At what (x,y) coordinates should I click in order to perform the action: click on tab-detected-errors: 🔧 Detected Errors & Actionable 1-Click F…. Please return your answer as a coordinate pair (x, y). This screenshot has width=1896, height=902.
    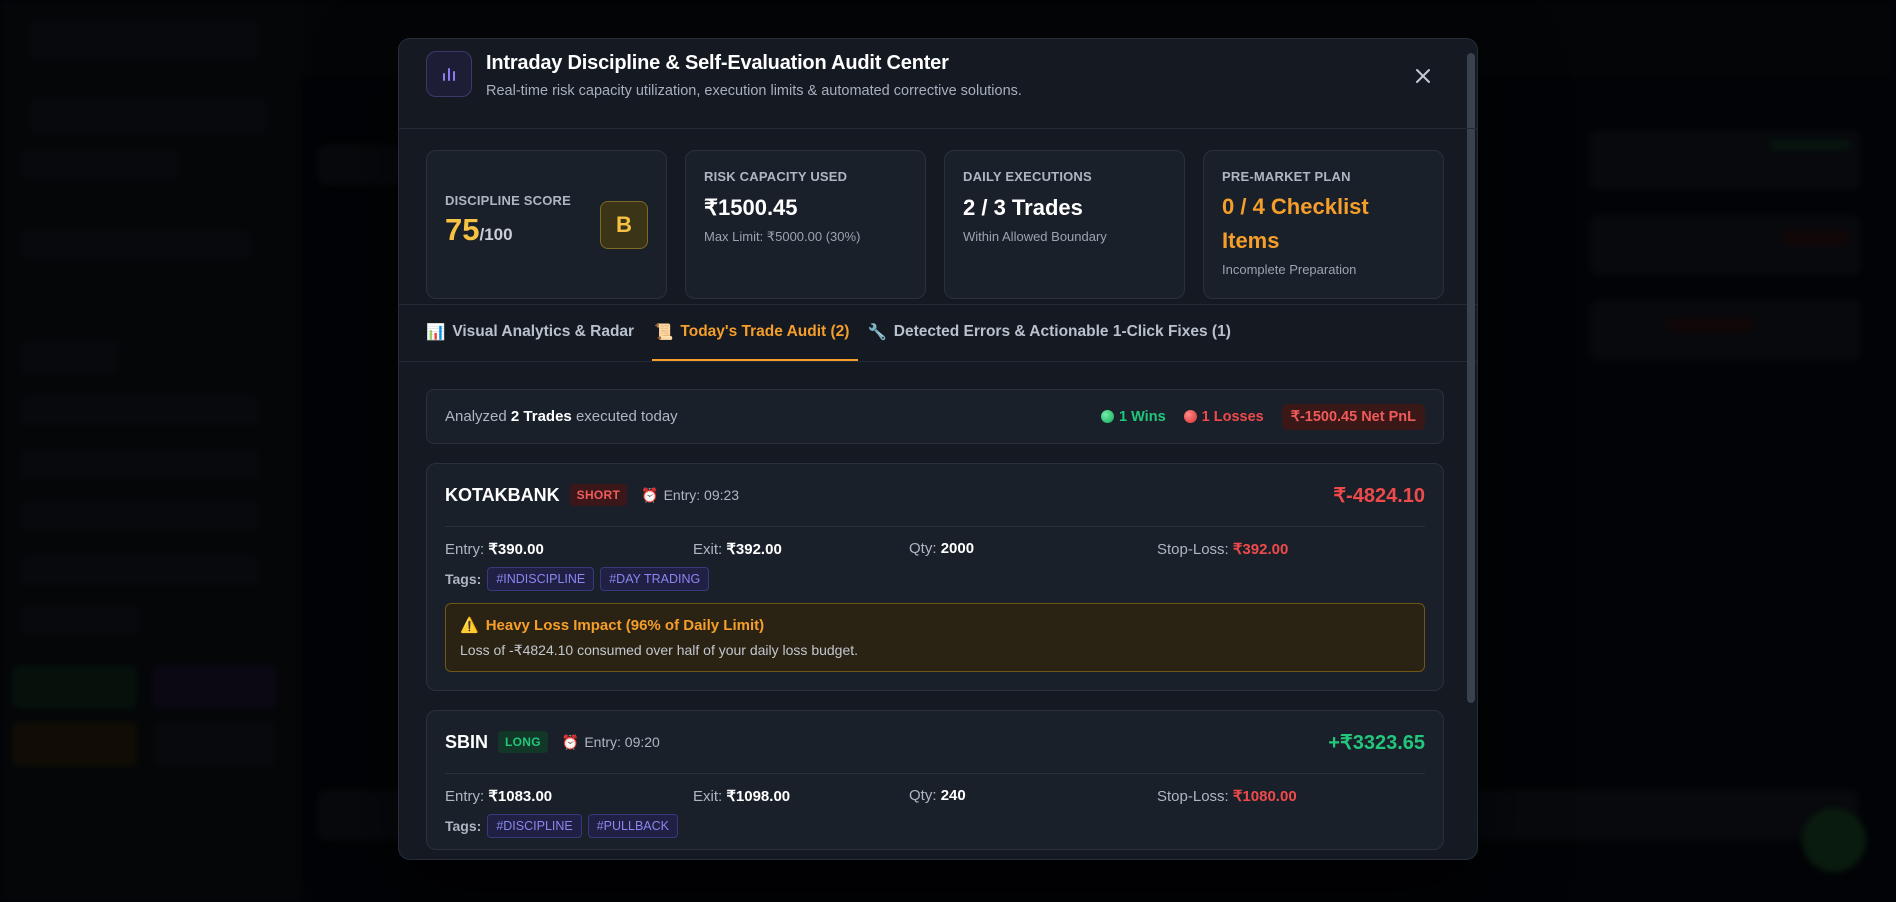
    Looking at the image, I should click on (1053, 333).